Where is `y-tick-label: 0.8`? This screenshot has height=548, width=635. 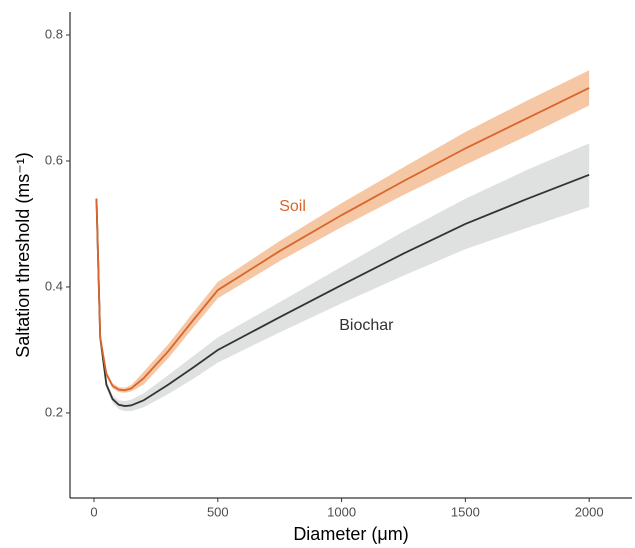 y-tick-label: 0.8 is located at coordinates (54, 33).